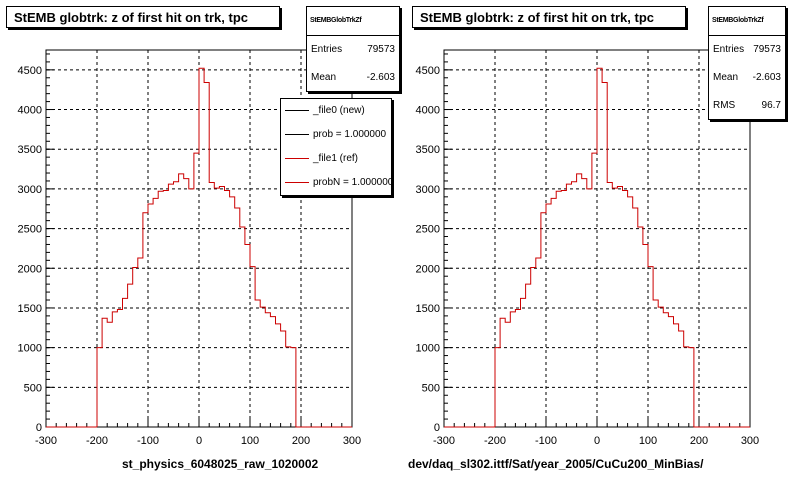 The width and height of the screenshot is (800, 480). I want to click on right-stats-rms-value: 96.7, so click(771, 105).